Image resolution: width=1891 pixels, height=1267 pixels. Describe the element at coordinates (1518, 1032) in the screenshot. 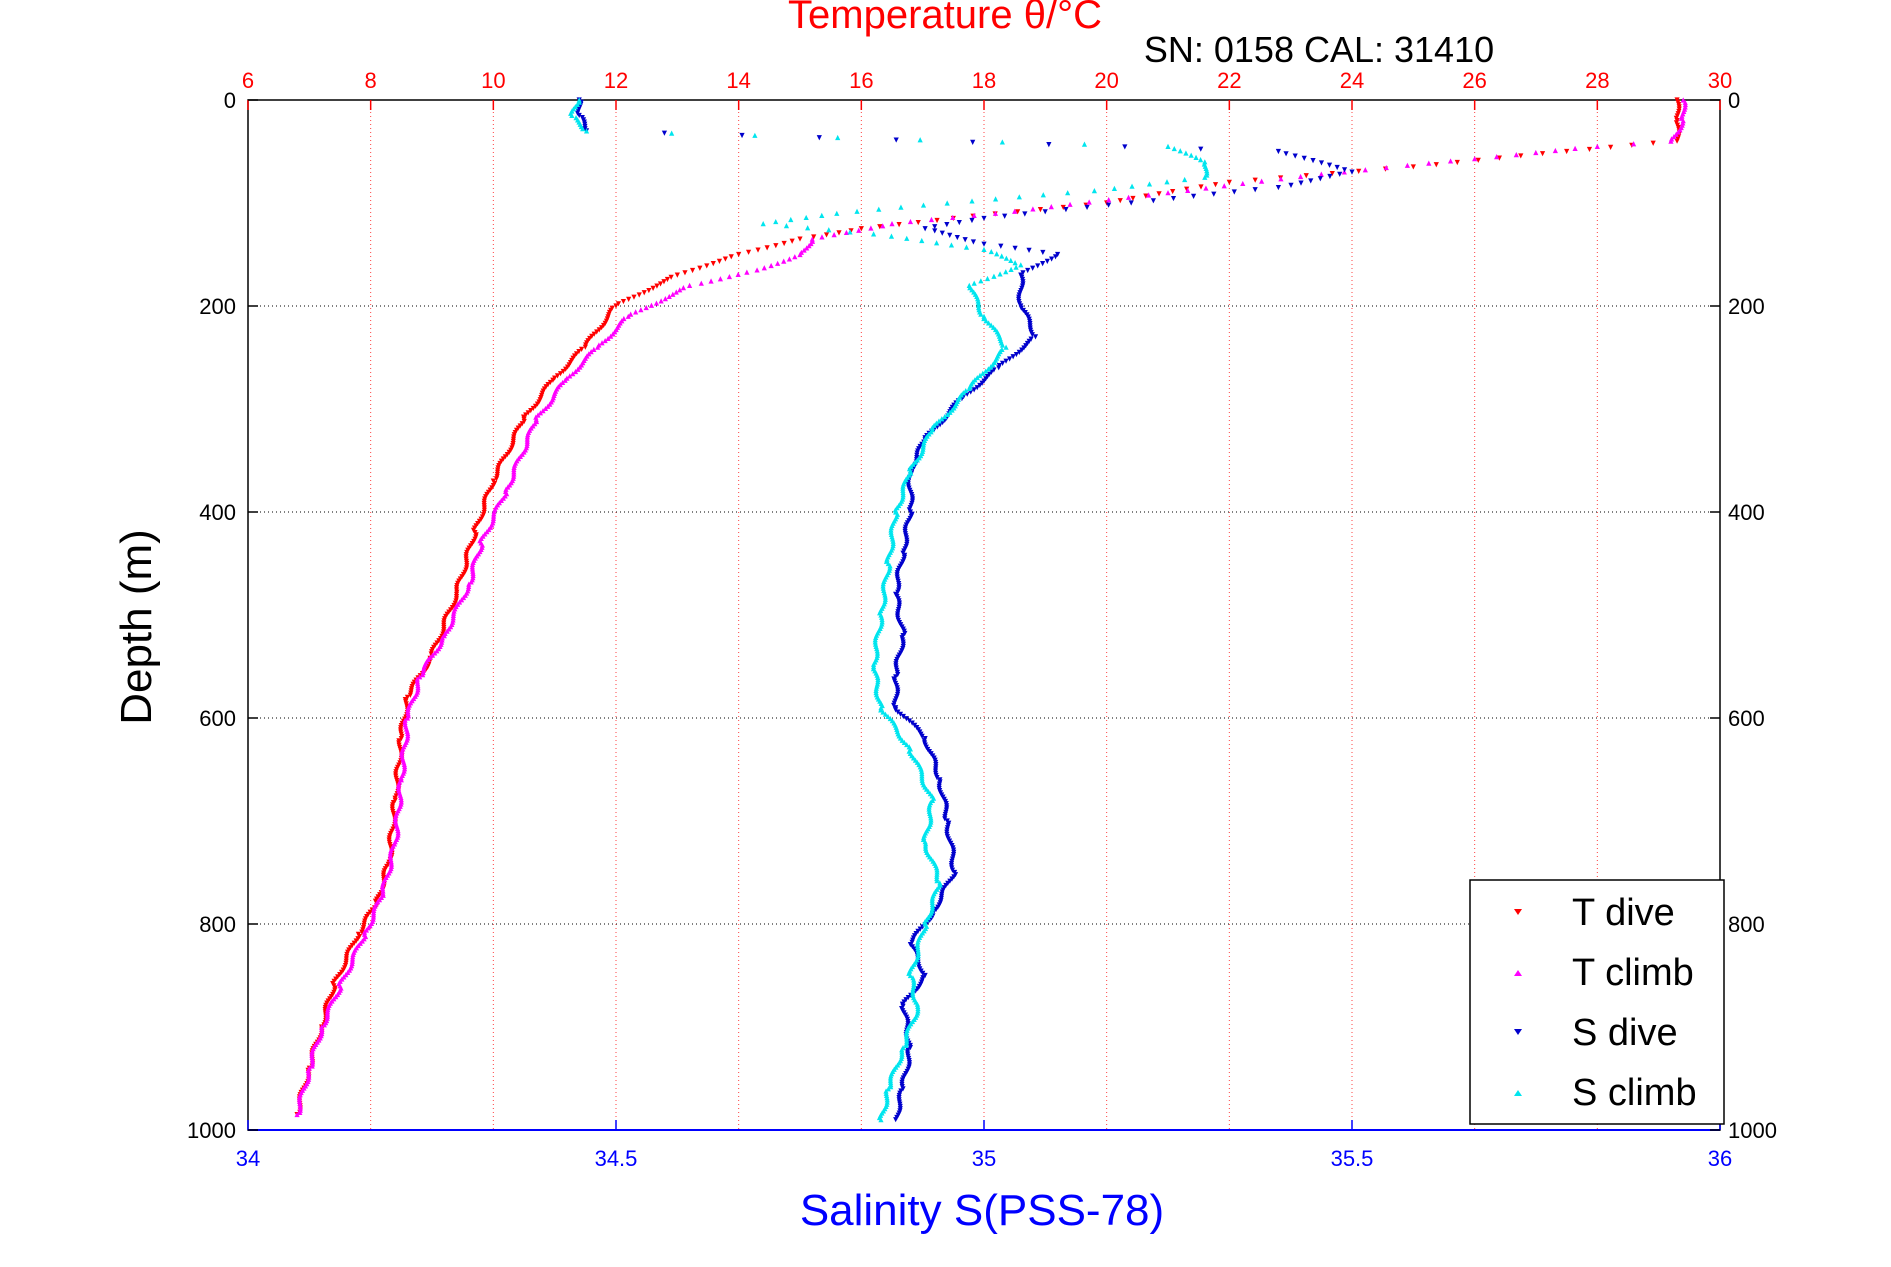

I see `legend-marker-s-dive` at that location.